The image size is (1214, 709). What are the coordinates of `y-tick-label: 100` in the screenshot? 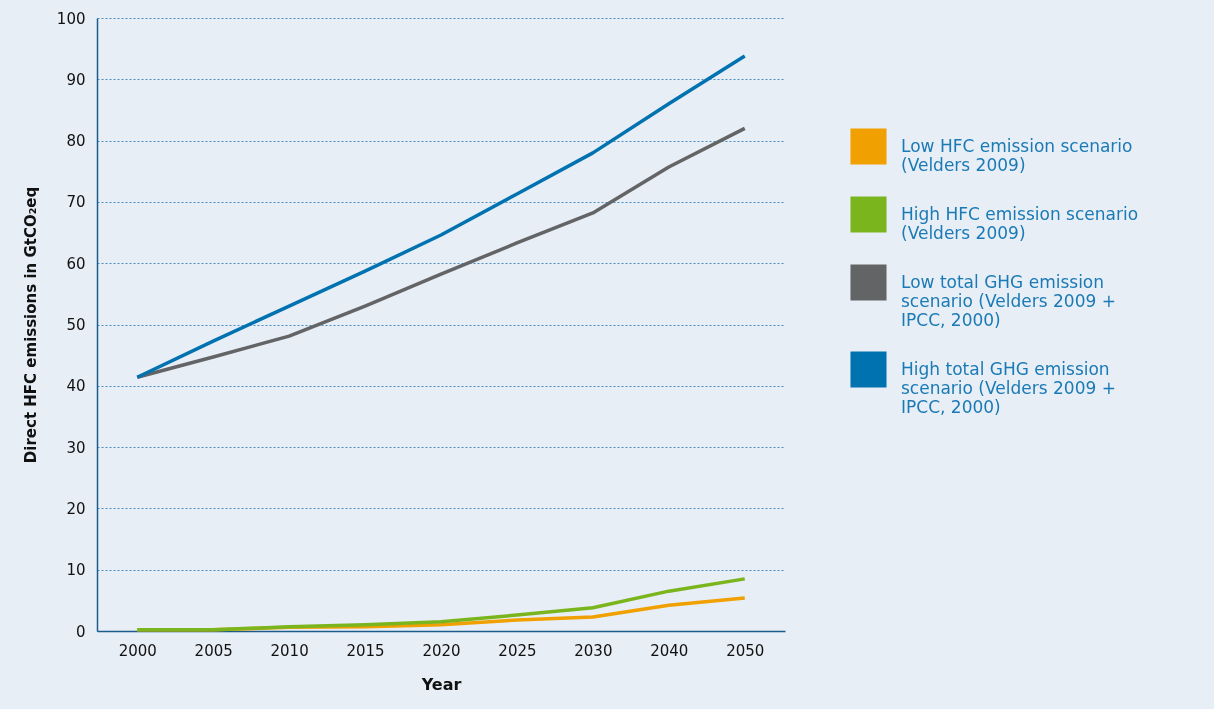 It's located at (71, 18).